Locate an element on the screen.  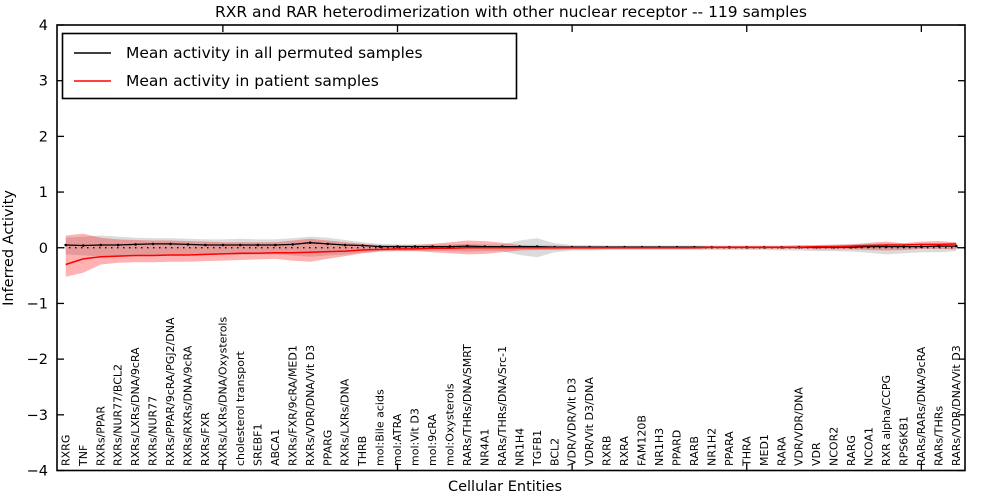
x-axis-label: Cellular Entities is located at coordinates (505, 487).